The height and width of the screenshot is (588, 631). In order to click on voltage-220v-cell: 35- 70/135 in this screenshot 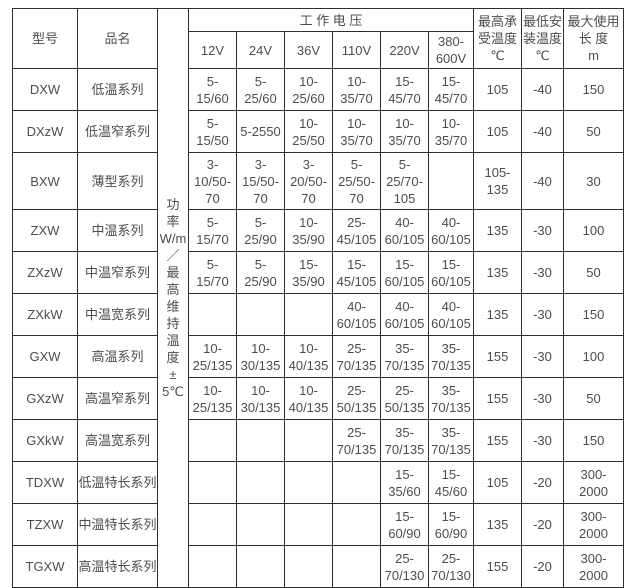, I will do `click(404, 356)`.